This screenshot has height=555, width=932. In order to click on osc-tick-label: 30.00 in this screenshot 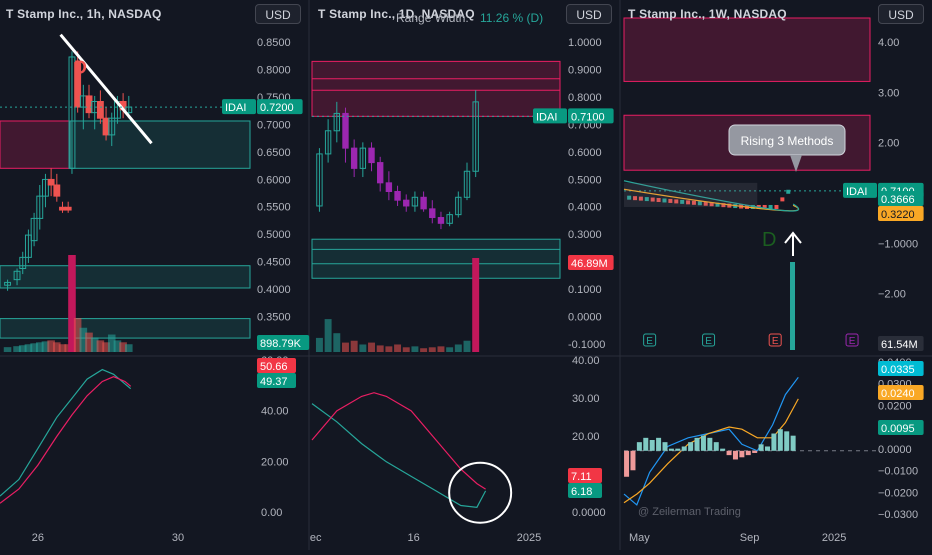, I will do `click(586, 399)`.